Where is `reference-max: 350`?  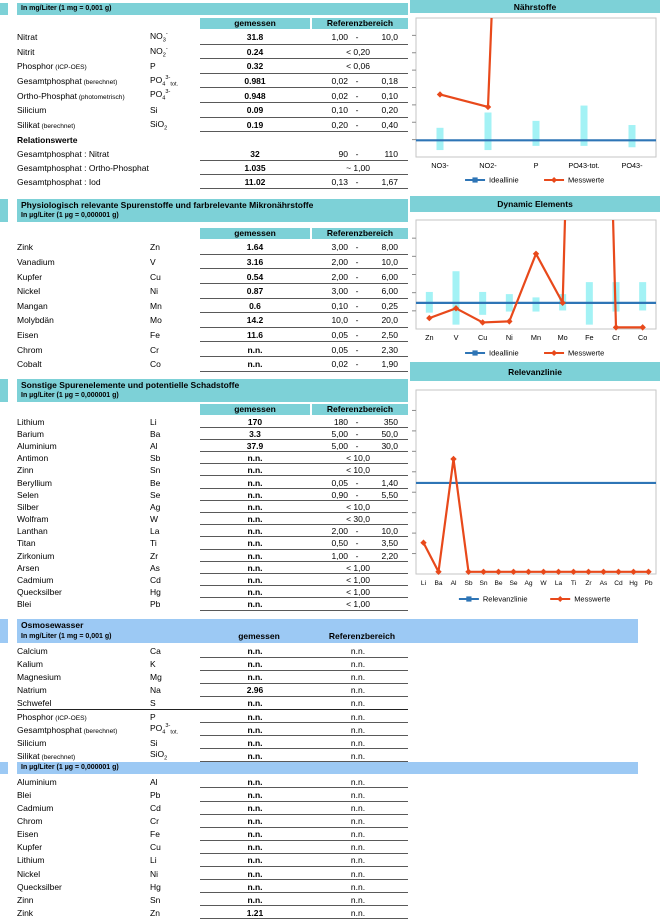
reference-max: 350 is located at coordinates (390, 421).